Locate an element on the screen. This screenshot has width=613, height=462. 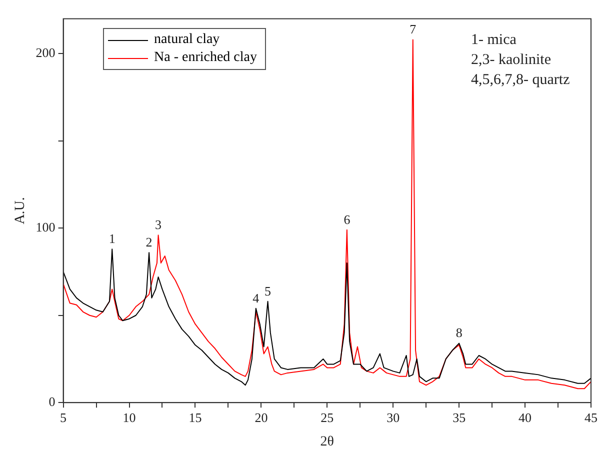
x-axis-title: 2θ is located at coordinates (327, 442).